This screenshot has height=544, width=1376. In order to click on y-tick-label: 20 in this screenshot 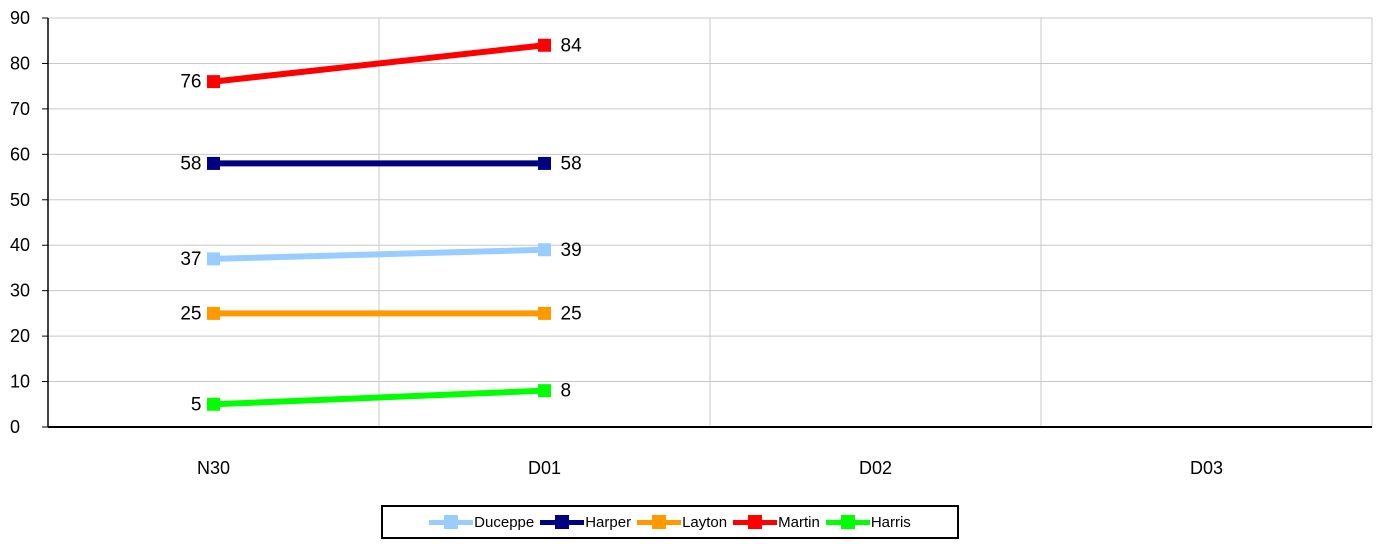, I will do `click(20, 336)`.